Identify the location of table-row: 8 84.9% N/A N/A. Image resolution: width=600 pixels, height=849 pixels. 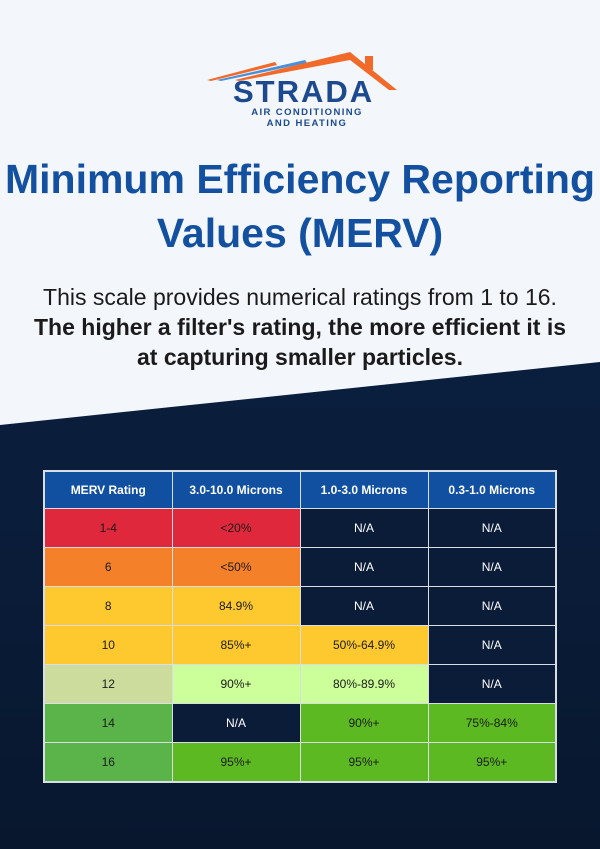
(300, 606).